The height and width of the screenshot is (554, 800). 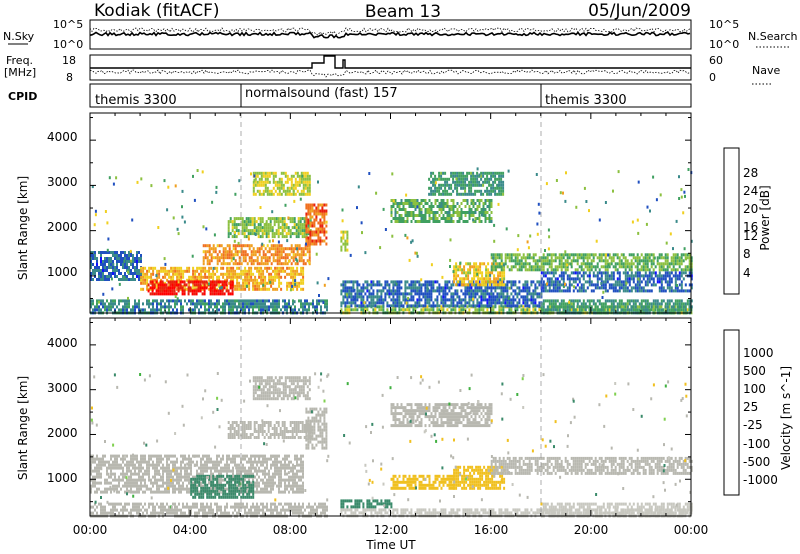 I want to click on beam-title: Beam 13, so click(x=403, y=12).